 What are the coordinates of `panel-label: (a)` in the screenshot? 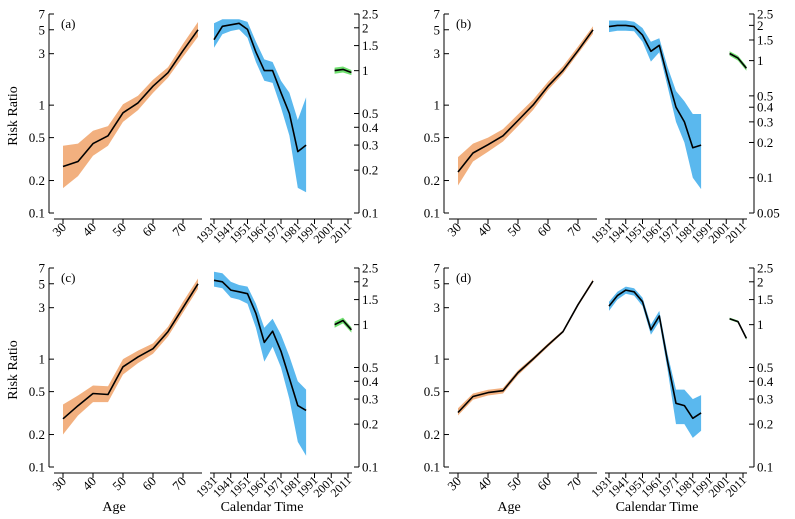 It's located at (68, 23).